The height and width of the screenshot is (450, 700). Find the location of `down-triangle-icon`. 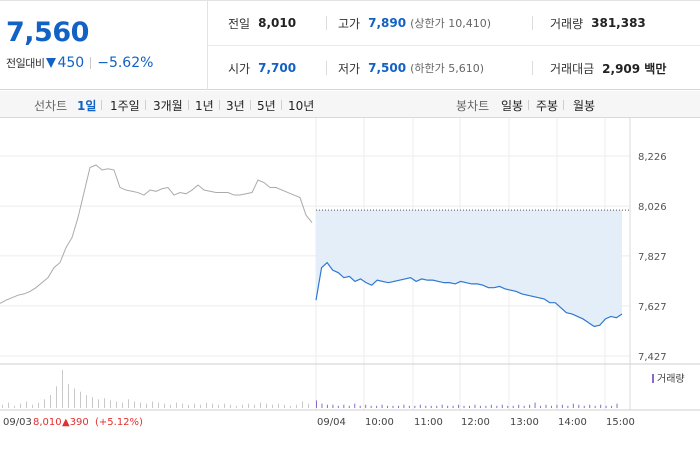

down-triangle-icon is located at coordinates (51, 63).